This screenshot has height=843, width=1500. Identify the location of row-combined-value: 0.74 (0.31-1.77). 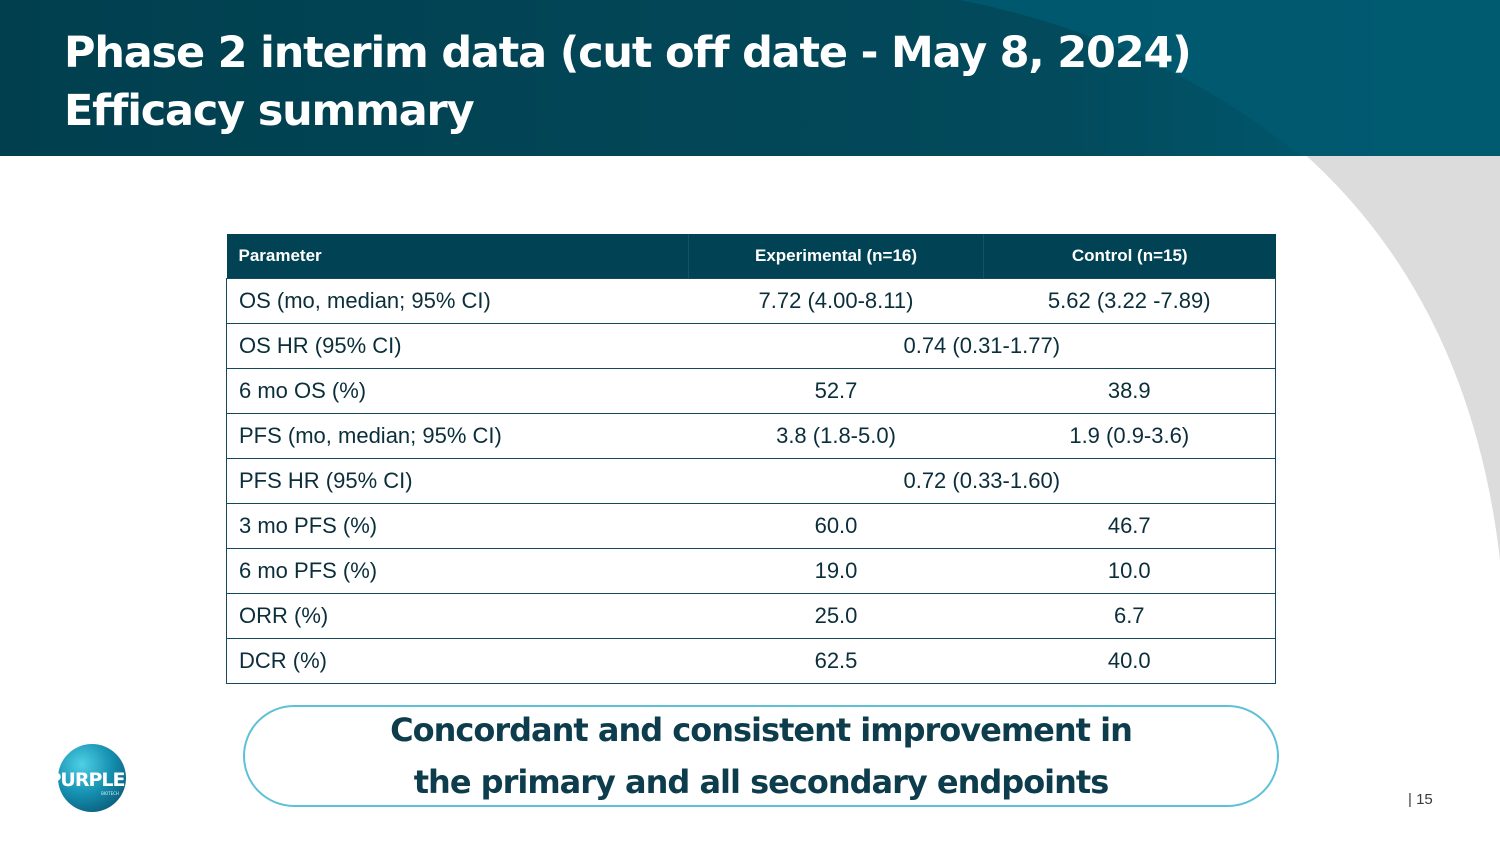
(982, 346).